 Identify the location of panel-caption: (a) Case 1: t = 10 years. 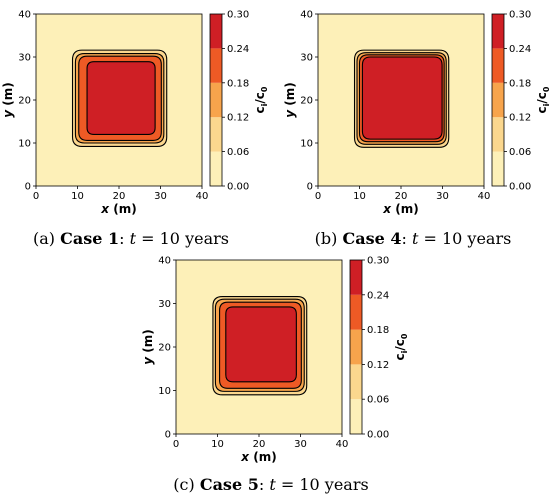
(131, 238).